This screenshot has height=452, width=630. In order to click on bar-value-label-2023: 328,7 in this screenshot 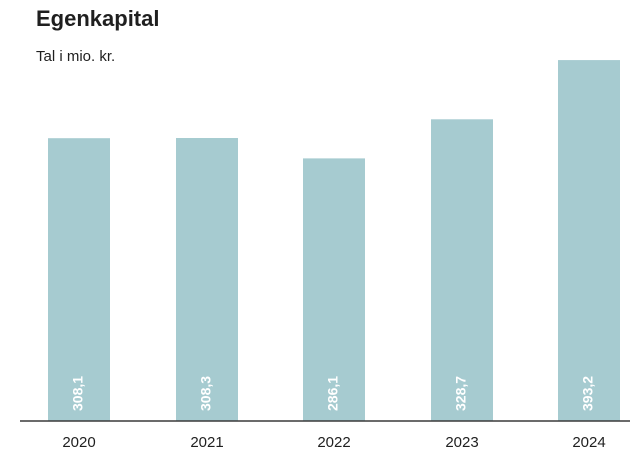, I will do `click(461, 393)`.